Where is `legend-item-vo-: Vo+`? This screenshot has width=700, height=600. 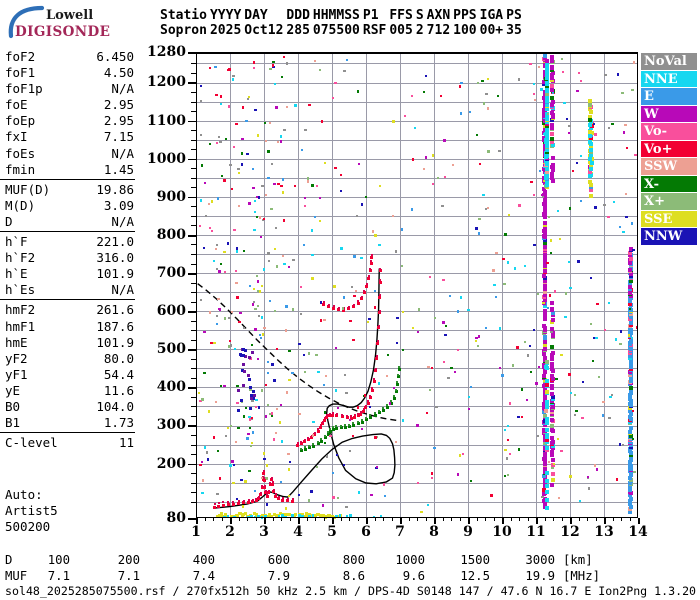 legend-item-vo-: Vo+ is located at coordinates (669, 149).